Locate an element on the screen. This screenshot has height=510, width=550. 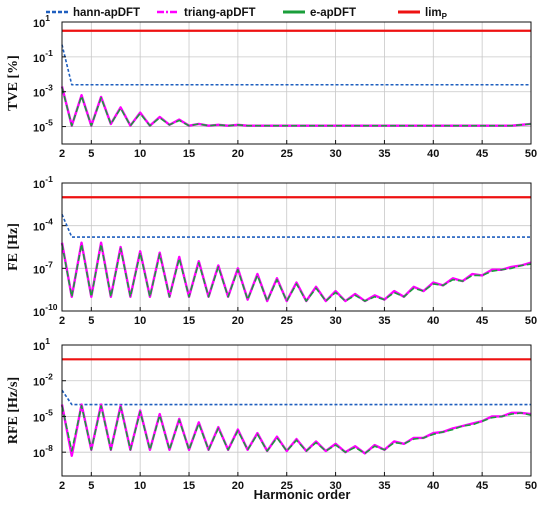
y-axis-label: RFE [Hz/s] is located at coordinates (13, 410).